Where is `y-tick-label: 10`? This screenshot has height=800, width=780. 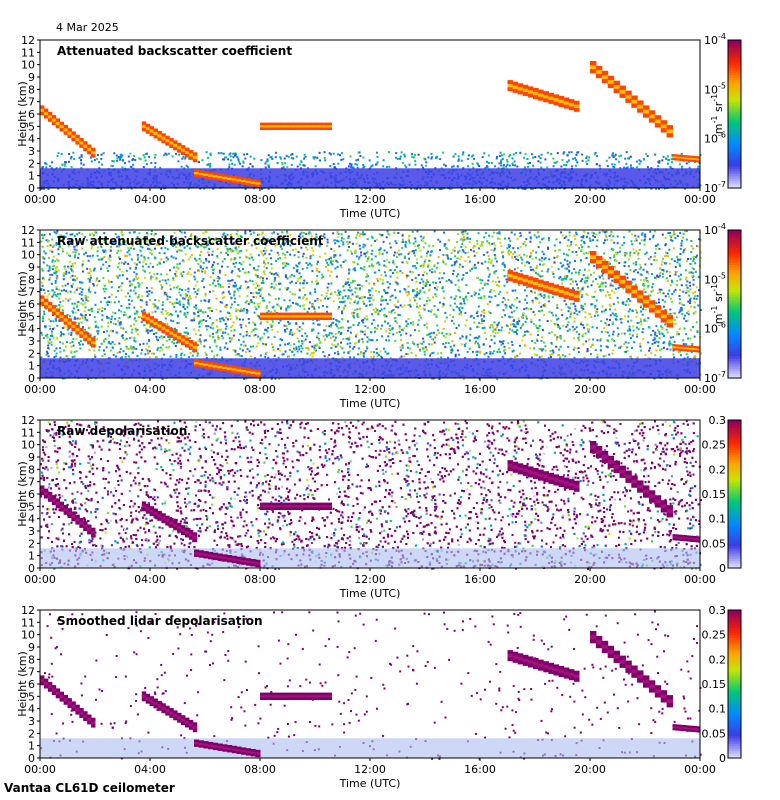 y-tick-label: 10 is located at coordinates (28, 445).